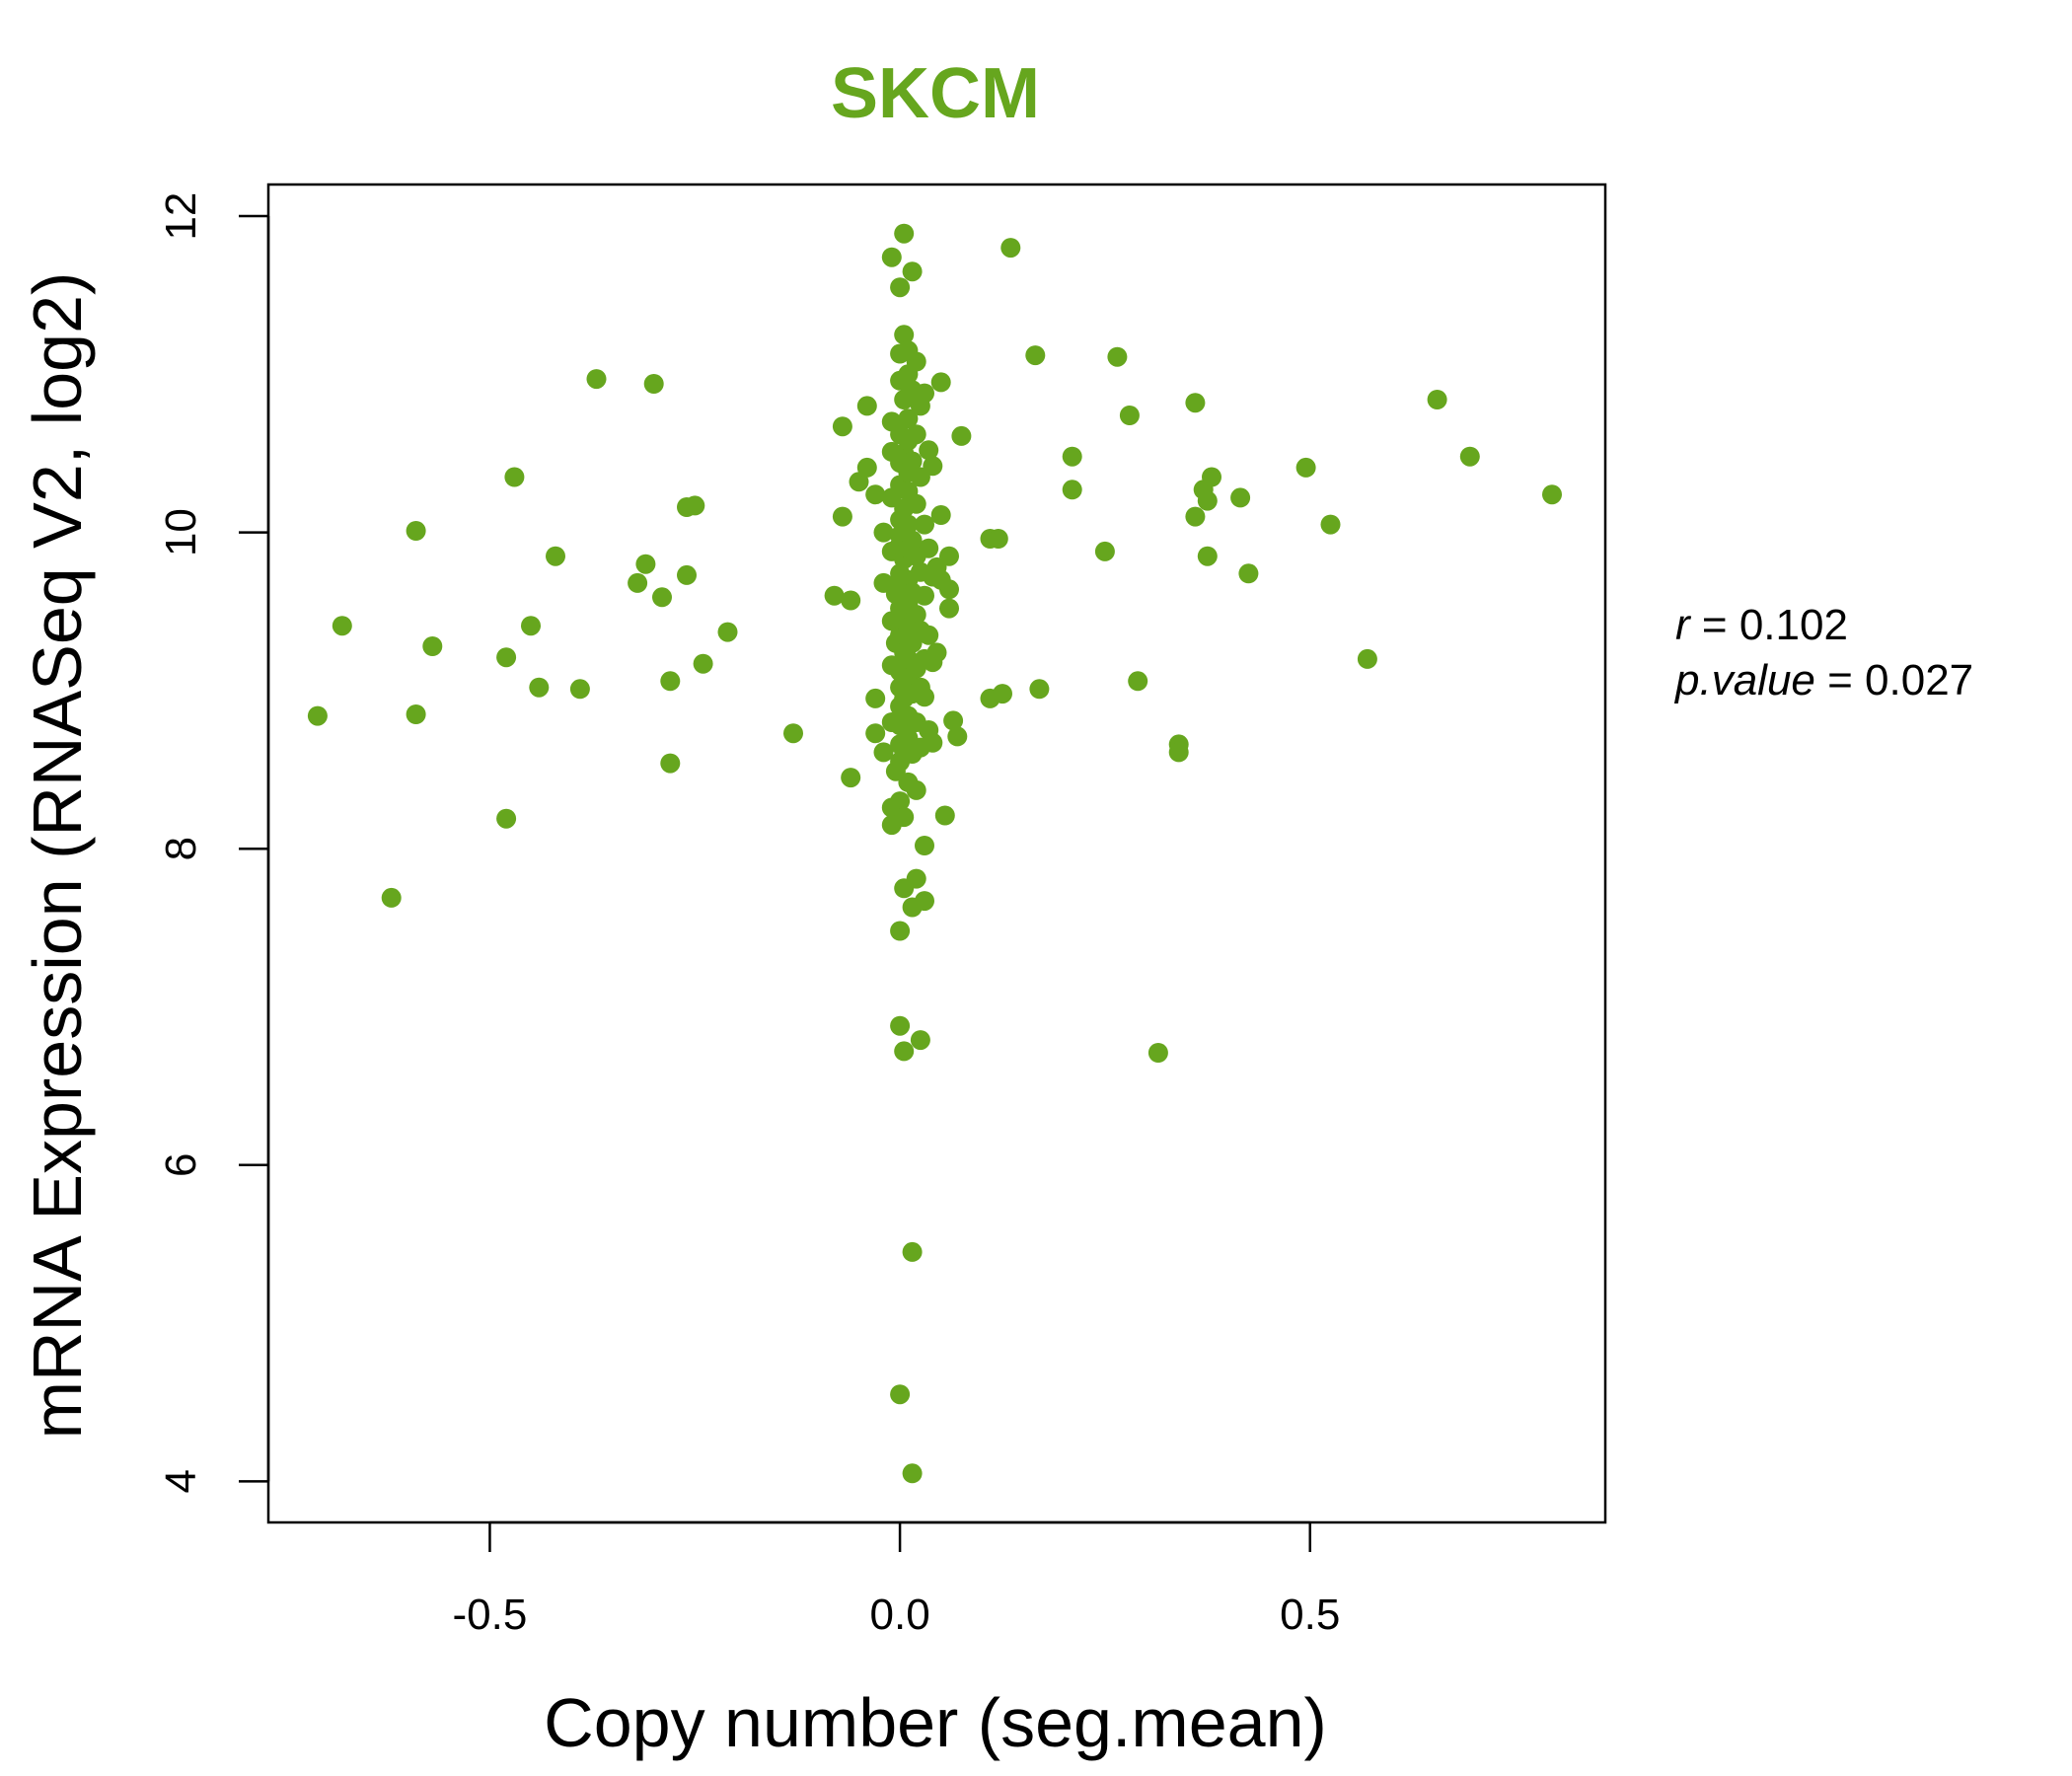 The image size is (2072, 1776). What do you see at coordinates (1684, 625) in the screenshot?
I see `r-label: r` at bounding box center [1684, 625].